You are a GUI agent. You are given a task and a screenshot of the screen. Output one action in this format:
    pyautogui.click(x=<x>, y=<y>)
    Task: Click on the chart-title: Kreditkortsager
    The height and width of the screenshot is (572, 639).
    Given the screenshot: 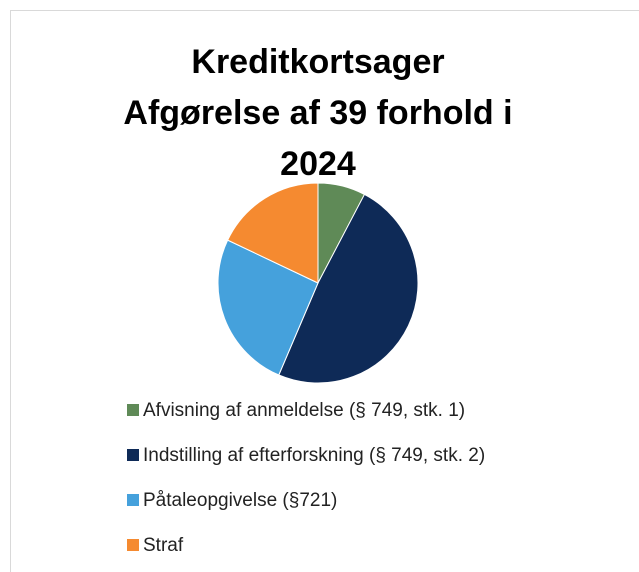 What is the action you would take?
    pyautogui.click(x=317, y=62)
    